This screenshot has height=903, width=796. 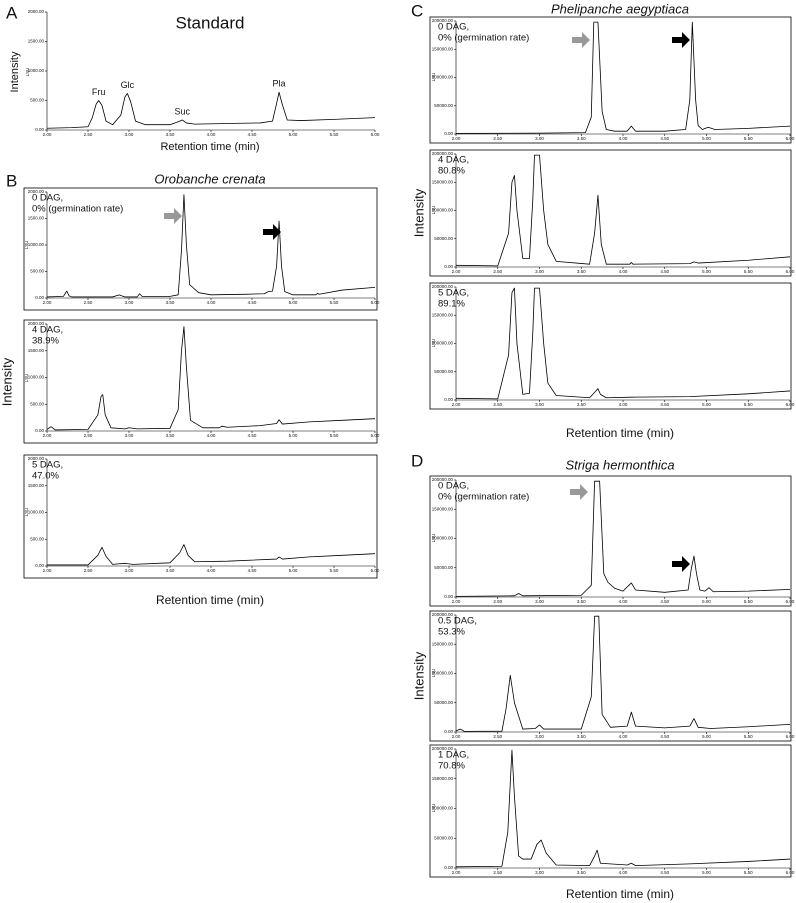 What do you see at coordinates (453, 755) in the screenshot?
I see `condition-label: 1 DAG,` at bounding box center [453, 755].